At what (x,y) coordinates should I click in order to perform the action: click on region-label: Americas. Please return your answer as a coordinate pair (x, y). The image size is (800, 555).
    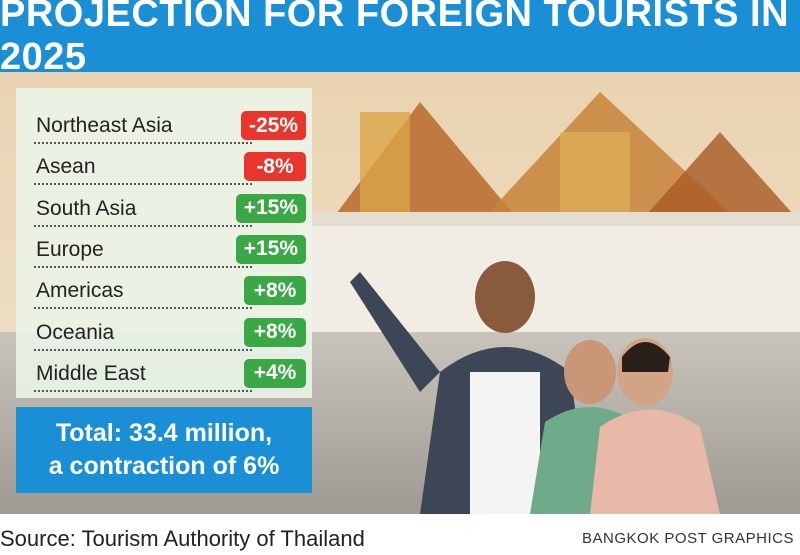
    Looking at the image, I should click on (80, 291).